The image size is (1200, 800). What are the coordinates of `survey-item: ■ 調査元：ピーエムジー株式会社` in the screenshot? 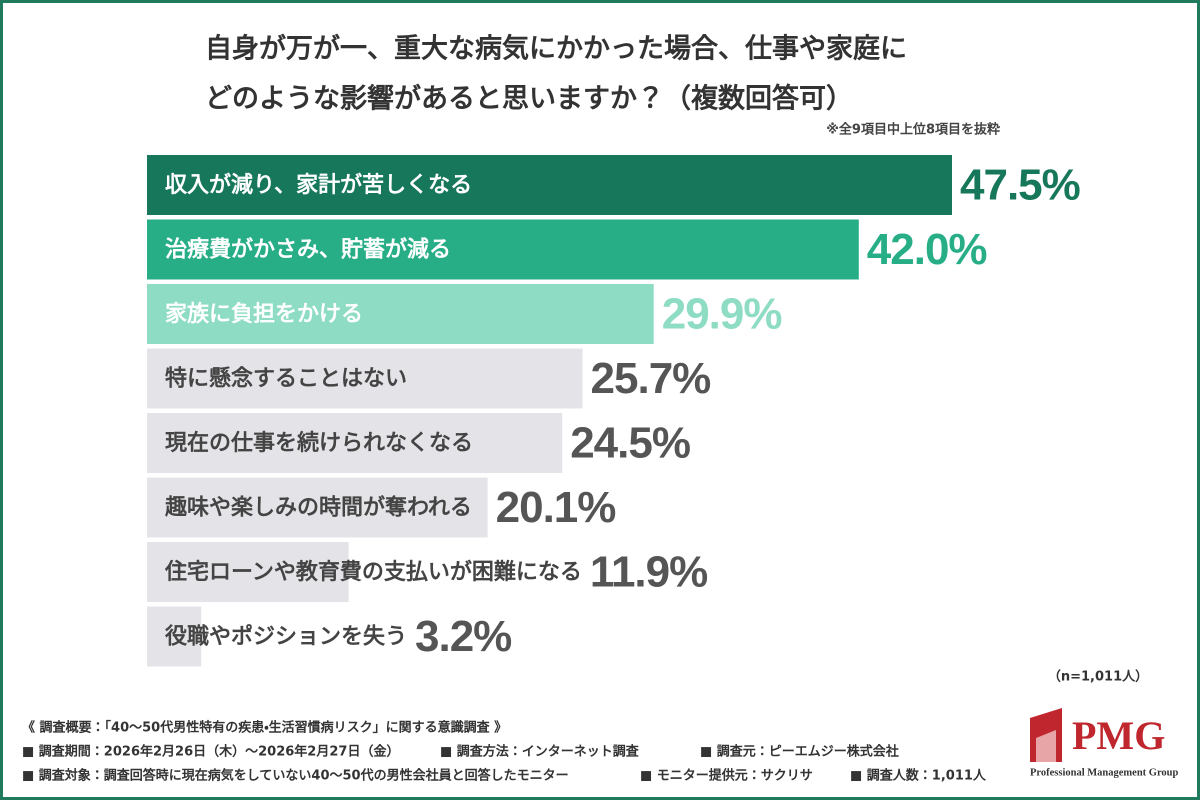 It's located at (799, 752).